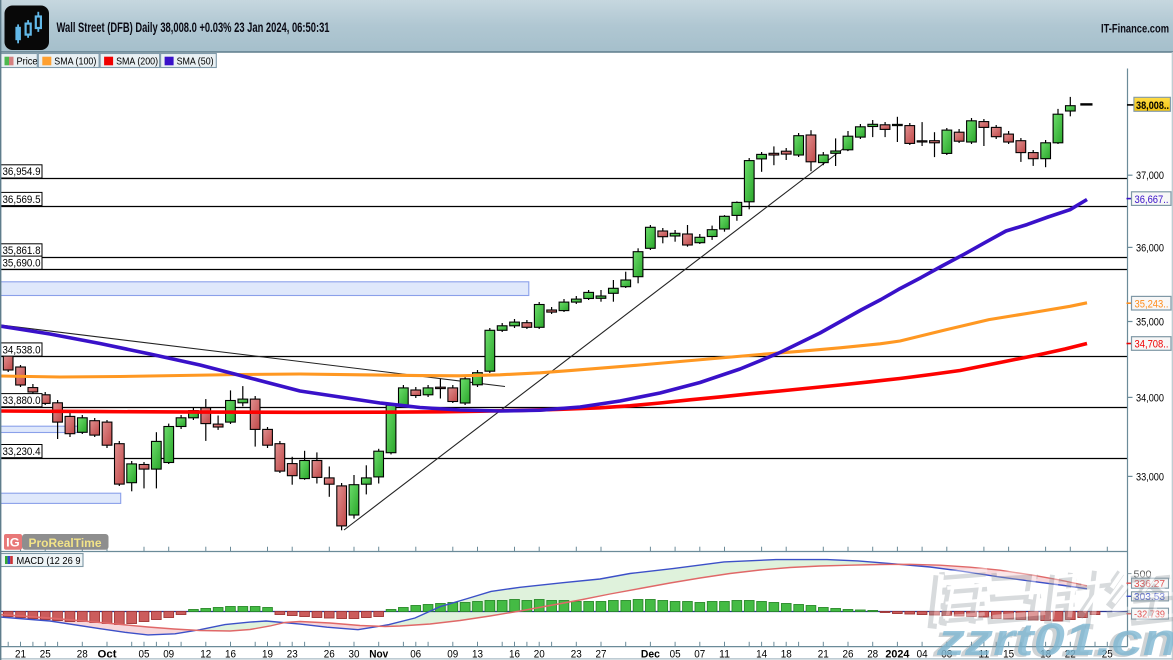 This screenshot has width=1173, height=660. What do you see at coordinates (897, 654) in the screenshot?
I see `svg-text: 2024` at bounding box center [897, 654].